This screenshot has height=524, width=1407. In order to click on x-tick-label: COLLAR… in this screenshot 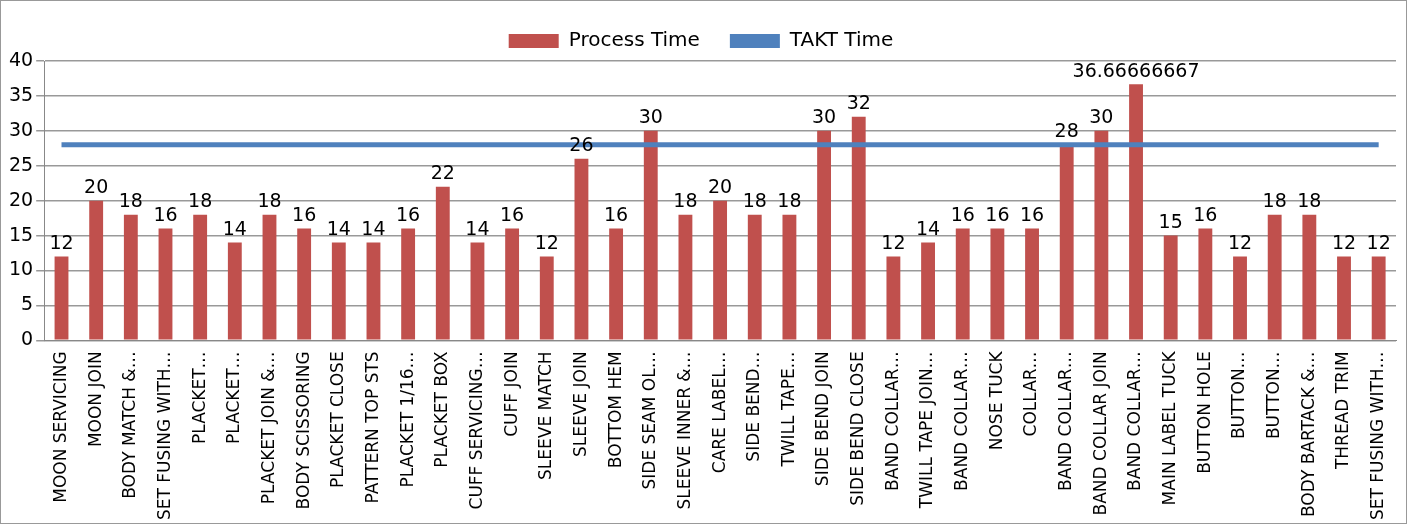, I will do `click(1030, 394)`.